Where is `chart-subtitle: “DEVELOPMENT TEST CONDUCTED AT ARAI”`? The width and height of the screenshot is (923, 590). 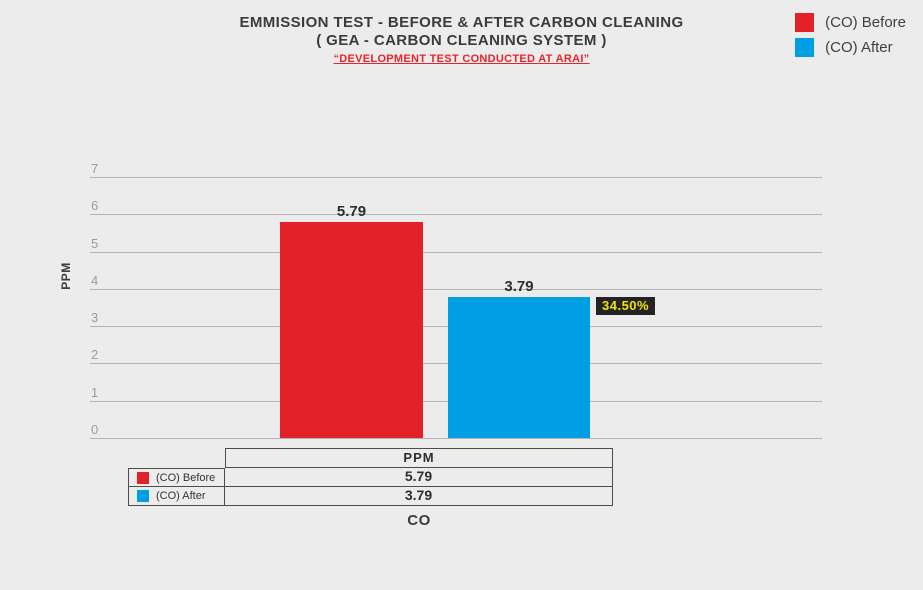 chart-subtitle: “DEVELOPMENT TEST CONDUCTED AT ARAI” is located at coordinates (461, 59).